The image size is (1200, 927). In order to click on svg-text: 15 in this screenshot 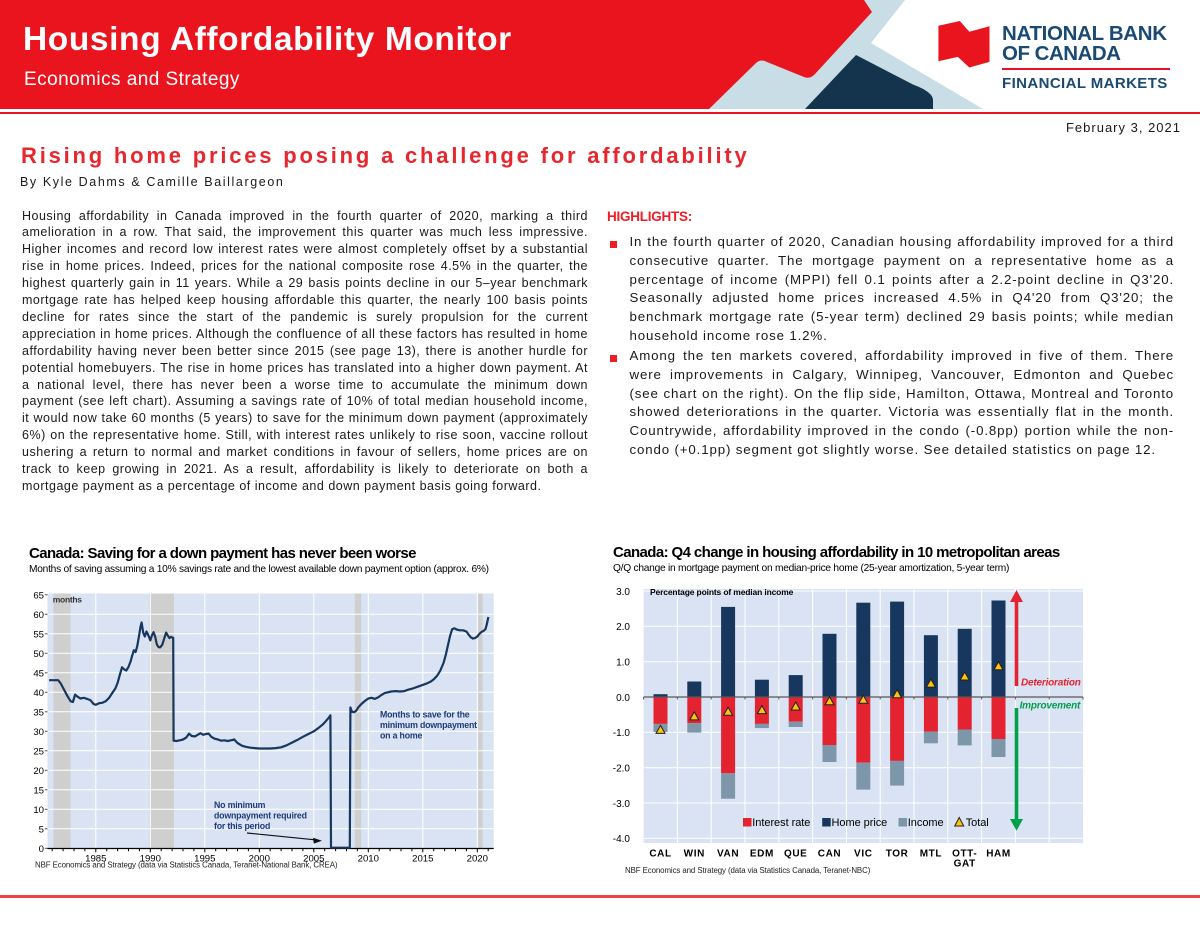, I will do `click(38, 790)`.